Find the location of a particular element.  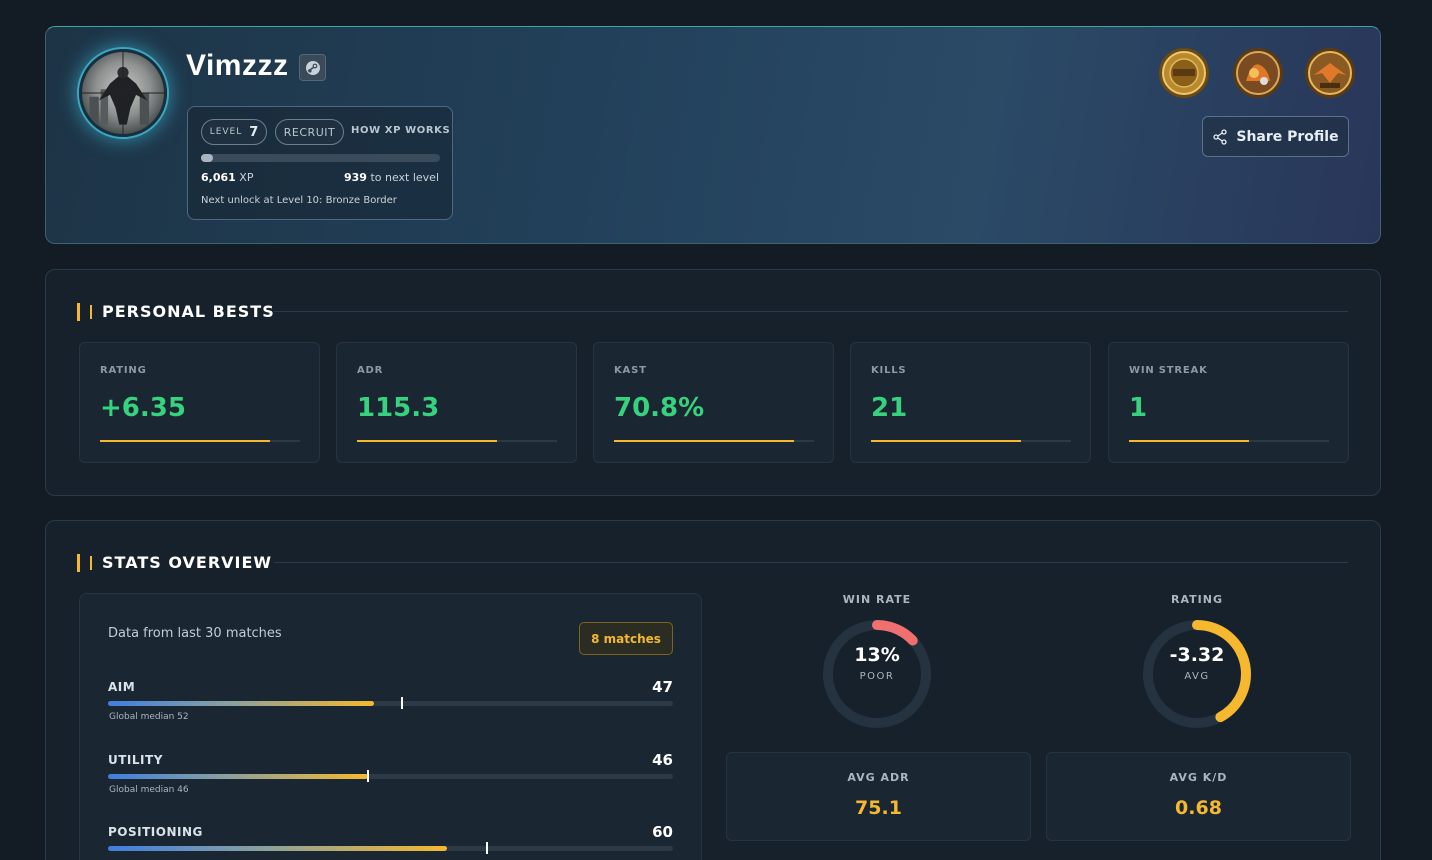

level-pill: LEVEL 7 is located at coordinates (234, 132).